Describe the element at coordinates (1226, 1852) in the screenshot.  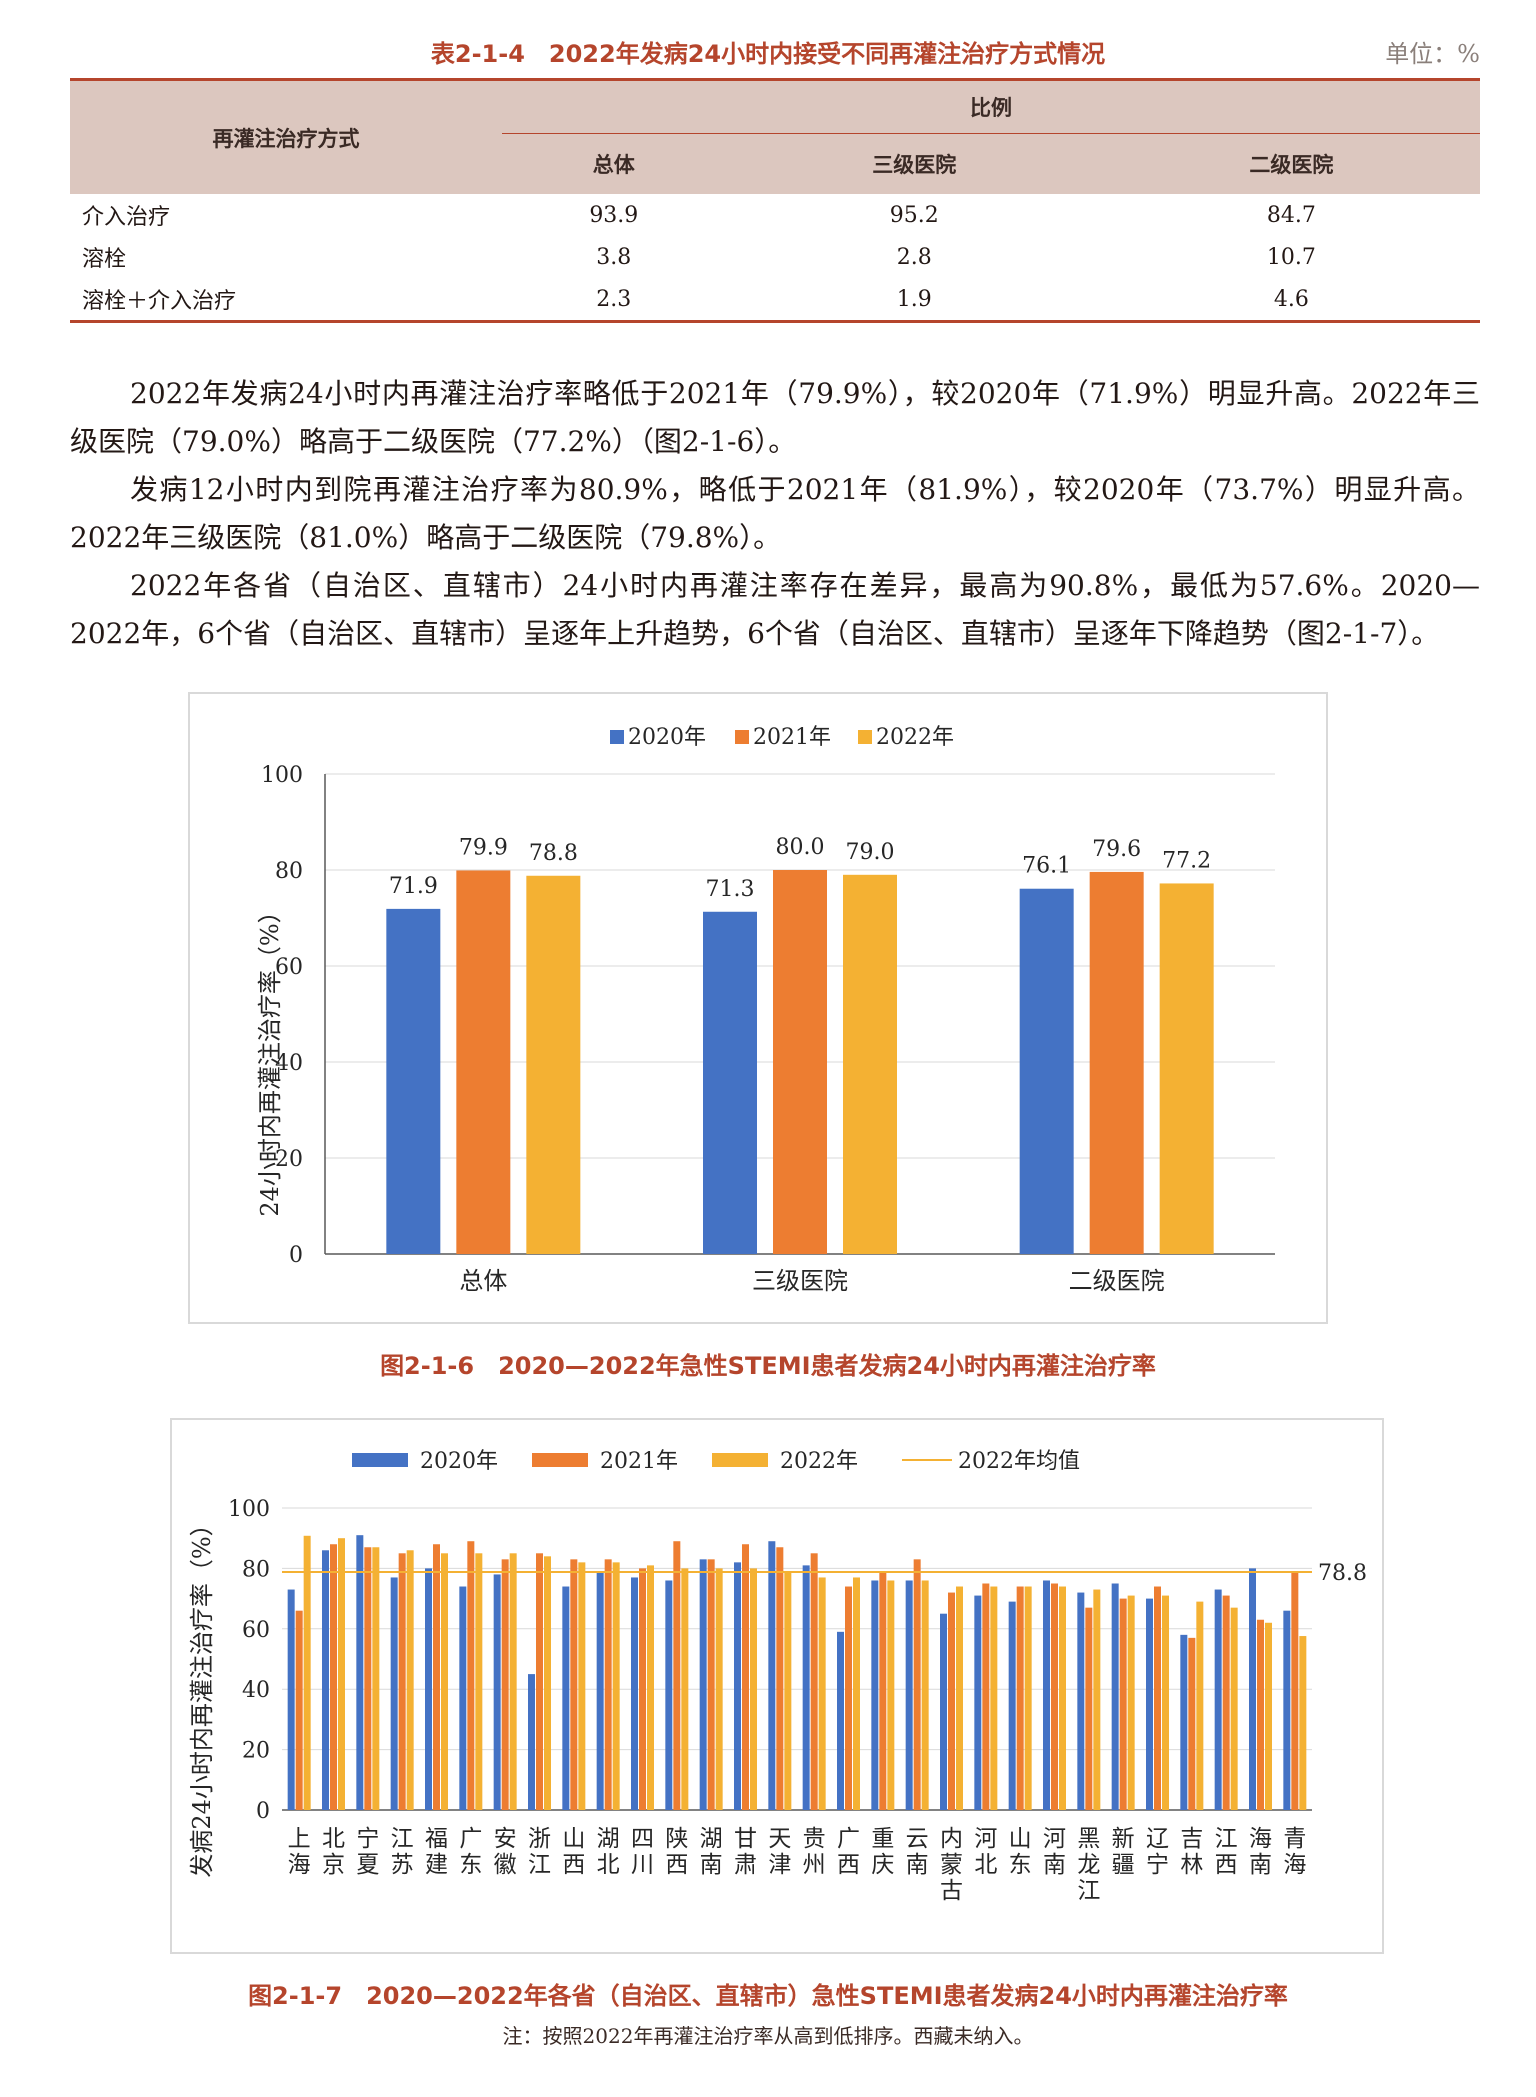
I see `x-tick-label: 江西` at that location.